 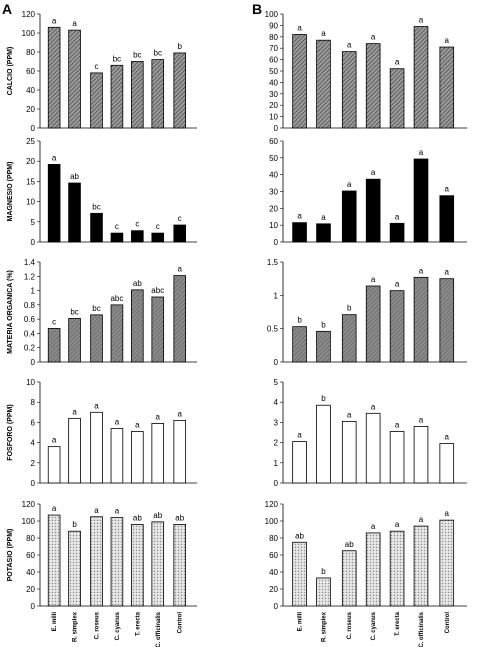 What do you see at coordinates (10, 432) in the screenshot?
I see `y-axis-label: FOSFORO (PPM)` at bounding box center [10, 432].